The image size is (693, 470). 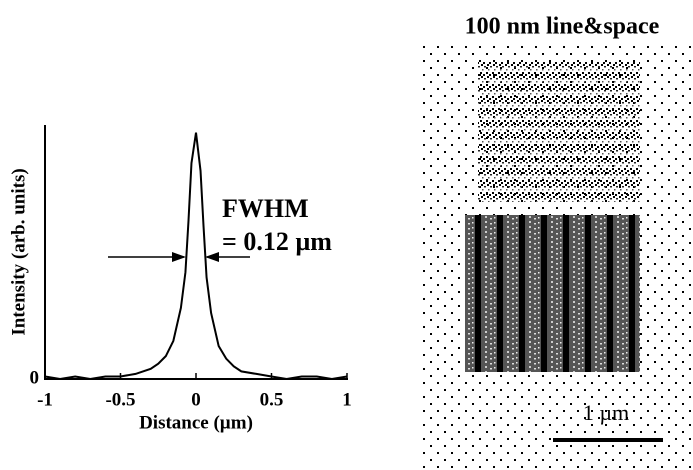 What do you see at coordinates (196, 399) in the screenshot?
I see `x-tick-label: 0` at bounding box center [196, 399].